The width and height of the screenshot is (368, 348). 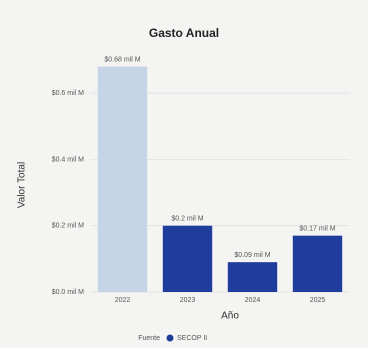 What do you see at coordinates (192, 338) in the screenshot?
I see `legend-label: SECOP II` at bounding box center [192, 338].